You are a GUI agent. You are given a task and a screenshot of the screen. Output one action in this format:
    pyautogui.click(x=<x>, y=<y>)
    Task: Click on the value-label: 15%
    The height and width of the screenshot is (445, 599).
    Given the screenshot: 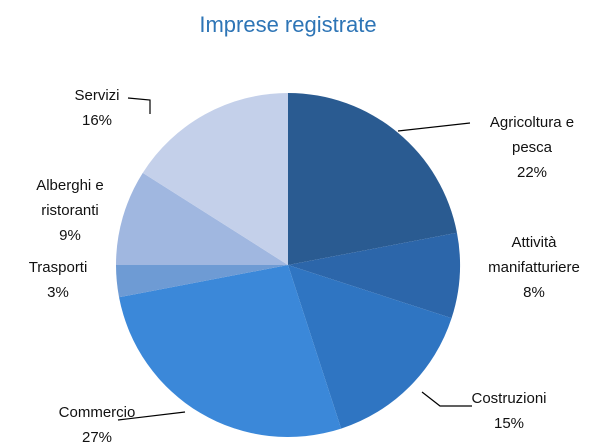 What is the action you would take?
    pyautogui.click(x=509, y=423)
    